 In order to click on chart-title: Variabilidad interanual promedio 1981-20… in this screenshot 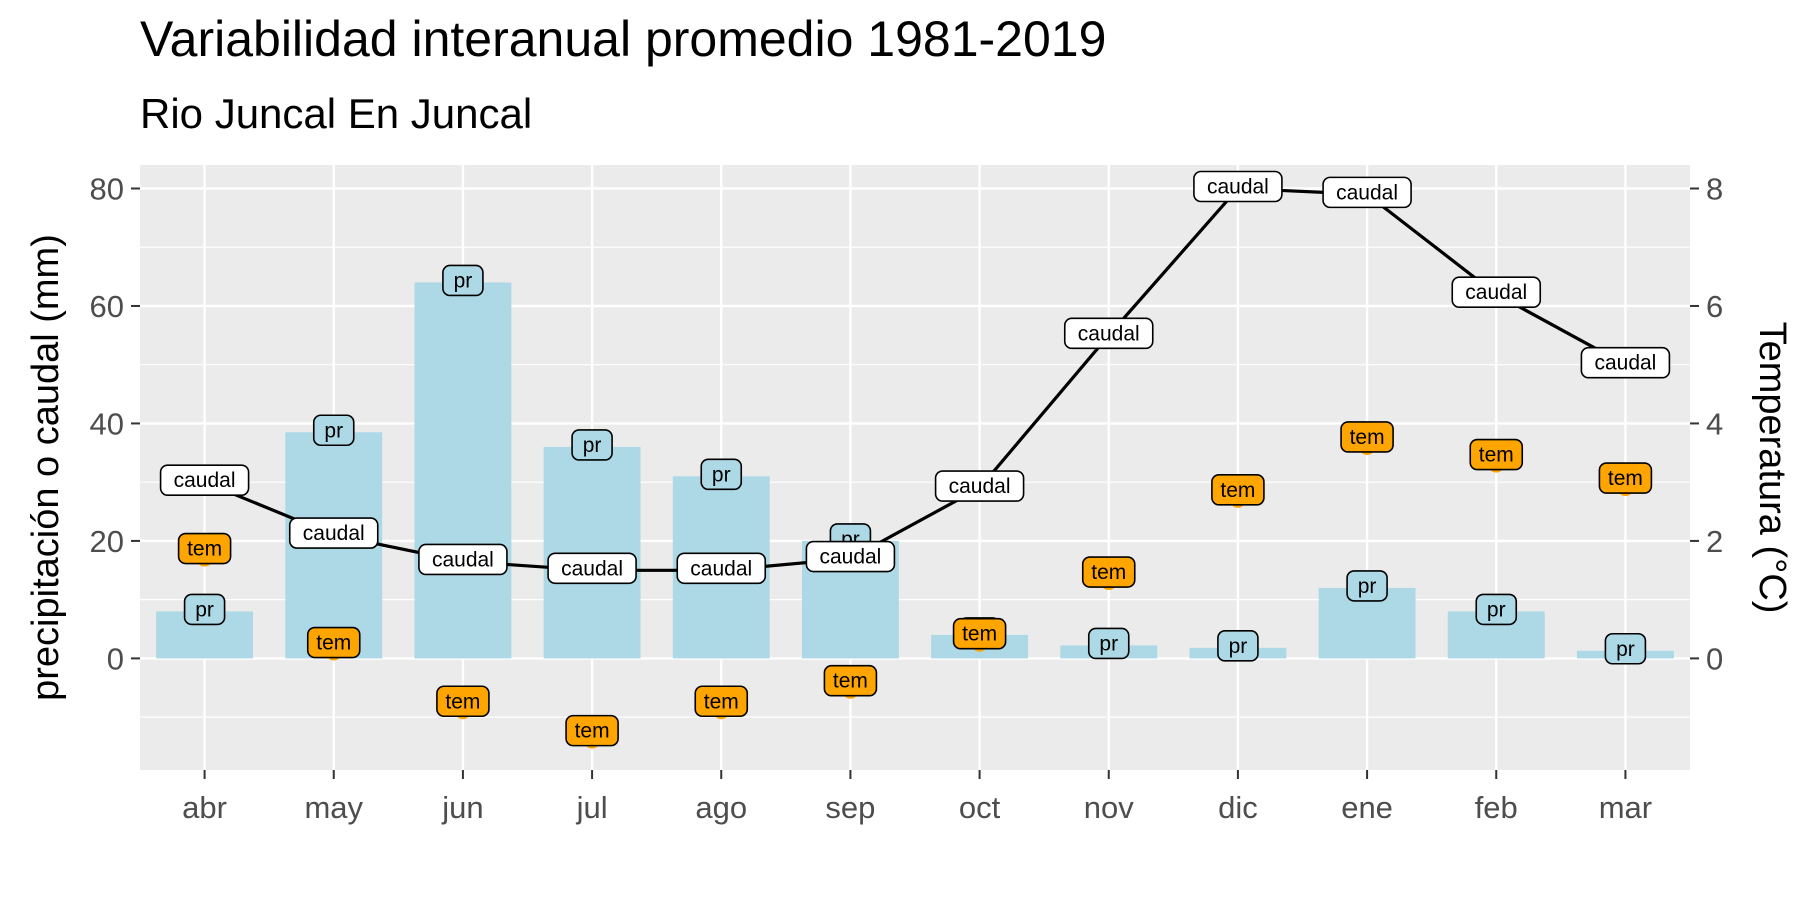, I will do `click(623, 39)`.